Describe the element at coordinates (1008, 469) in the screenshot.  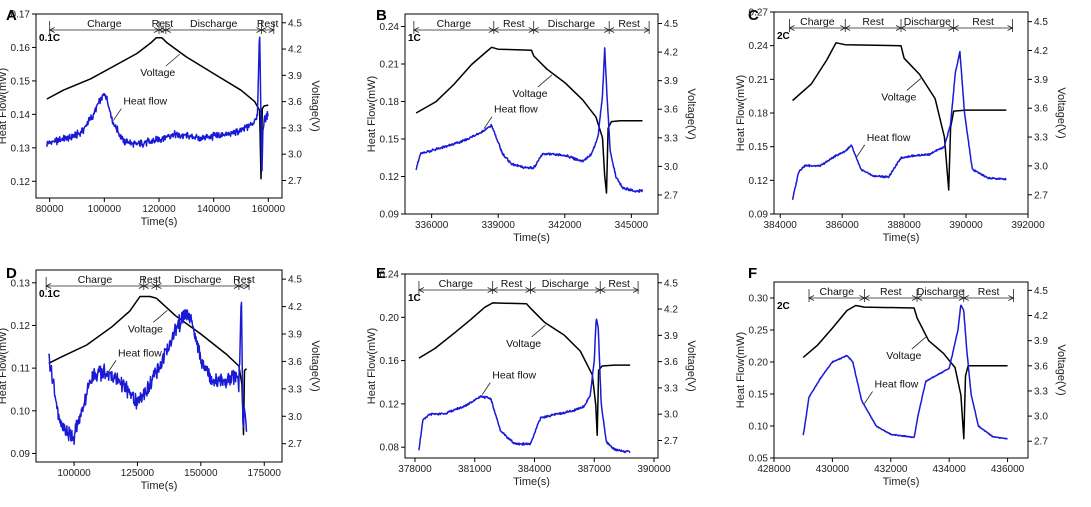
I see `x-tick-label: 436000` at that location.